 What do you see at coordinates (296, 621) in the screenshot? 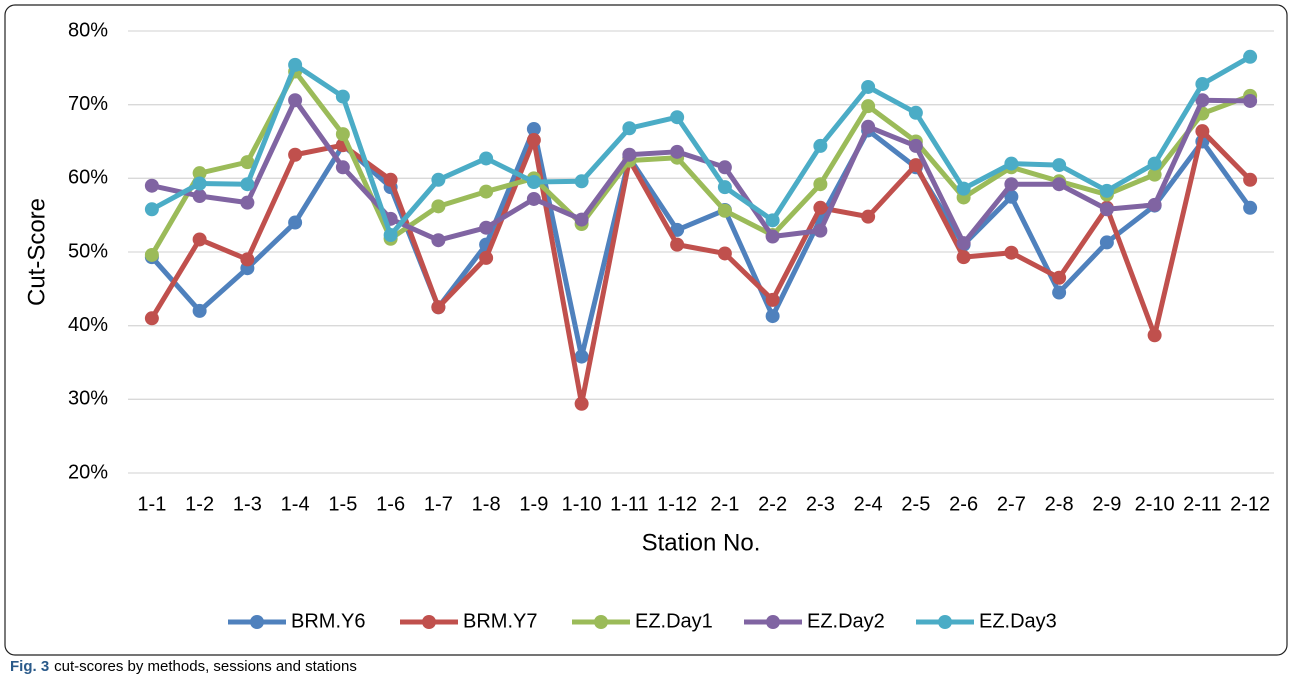
I see `legend-item: BRM.Y6` at bounding box center [296, 621].